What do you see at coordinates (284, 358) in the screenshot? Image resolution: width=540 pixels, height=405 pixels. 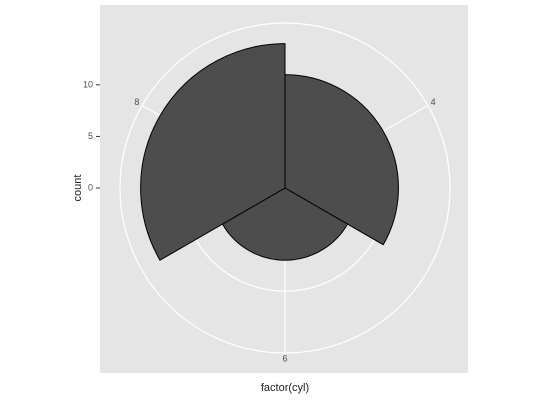 I see `x-tick-label: 6` at bounding box center [284, 358].